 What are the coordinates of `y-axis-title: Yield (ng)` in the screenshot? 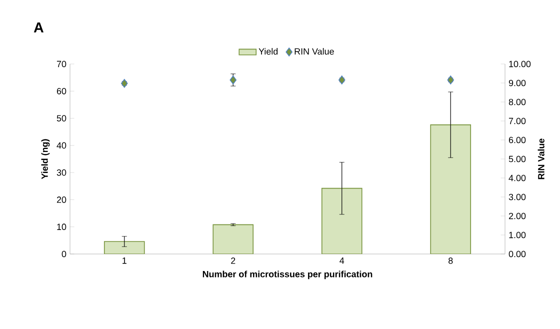 It's located at (45, 159).